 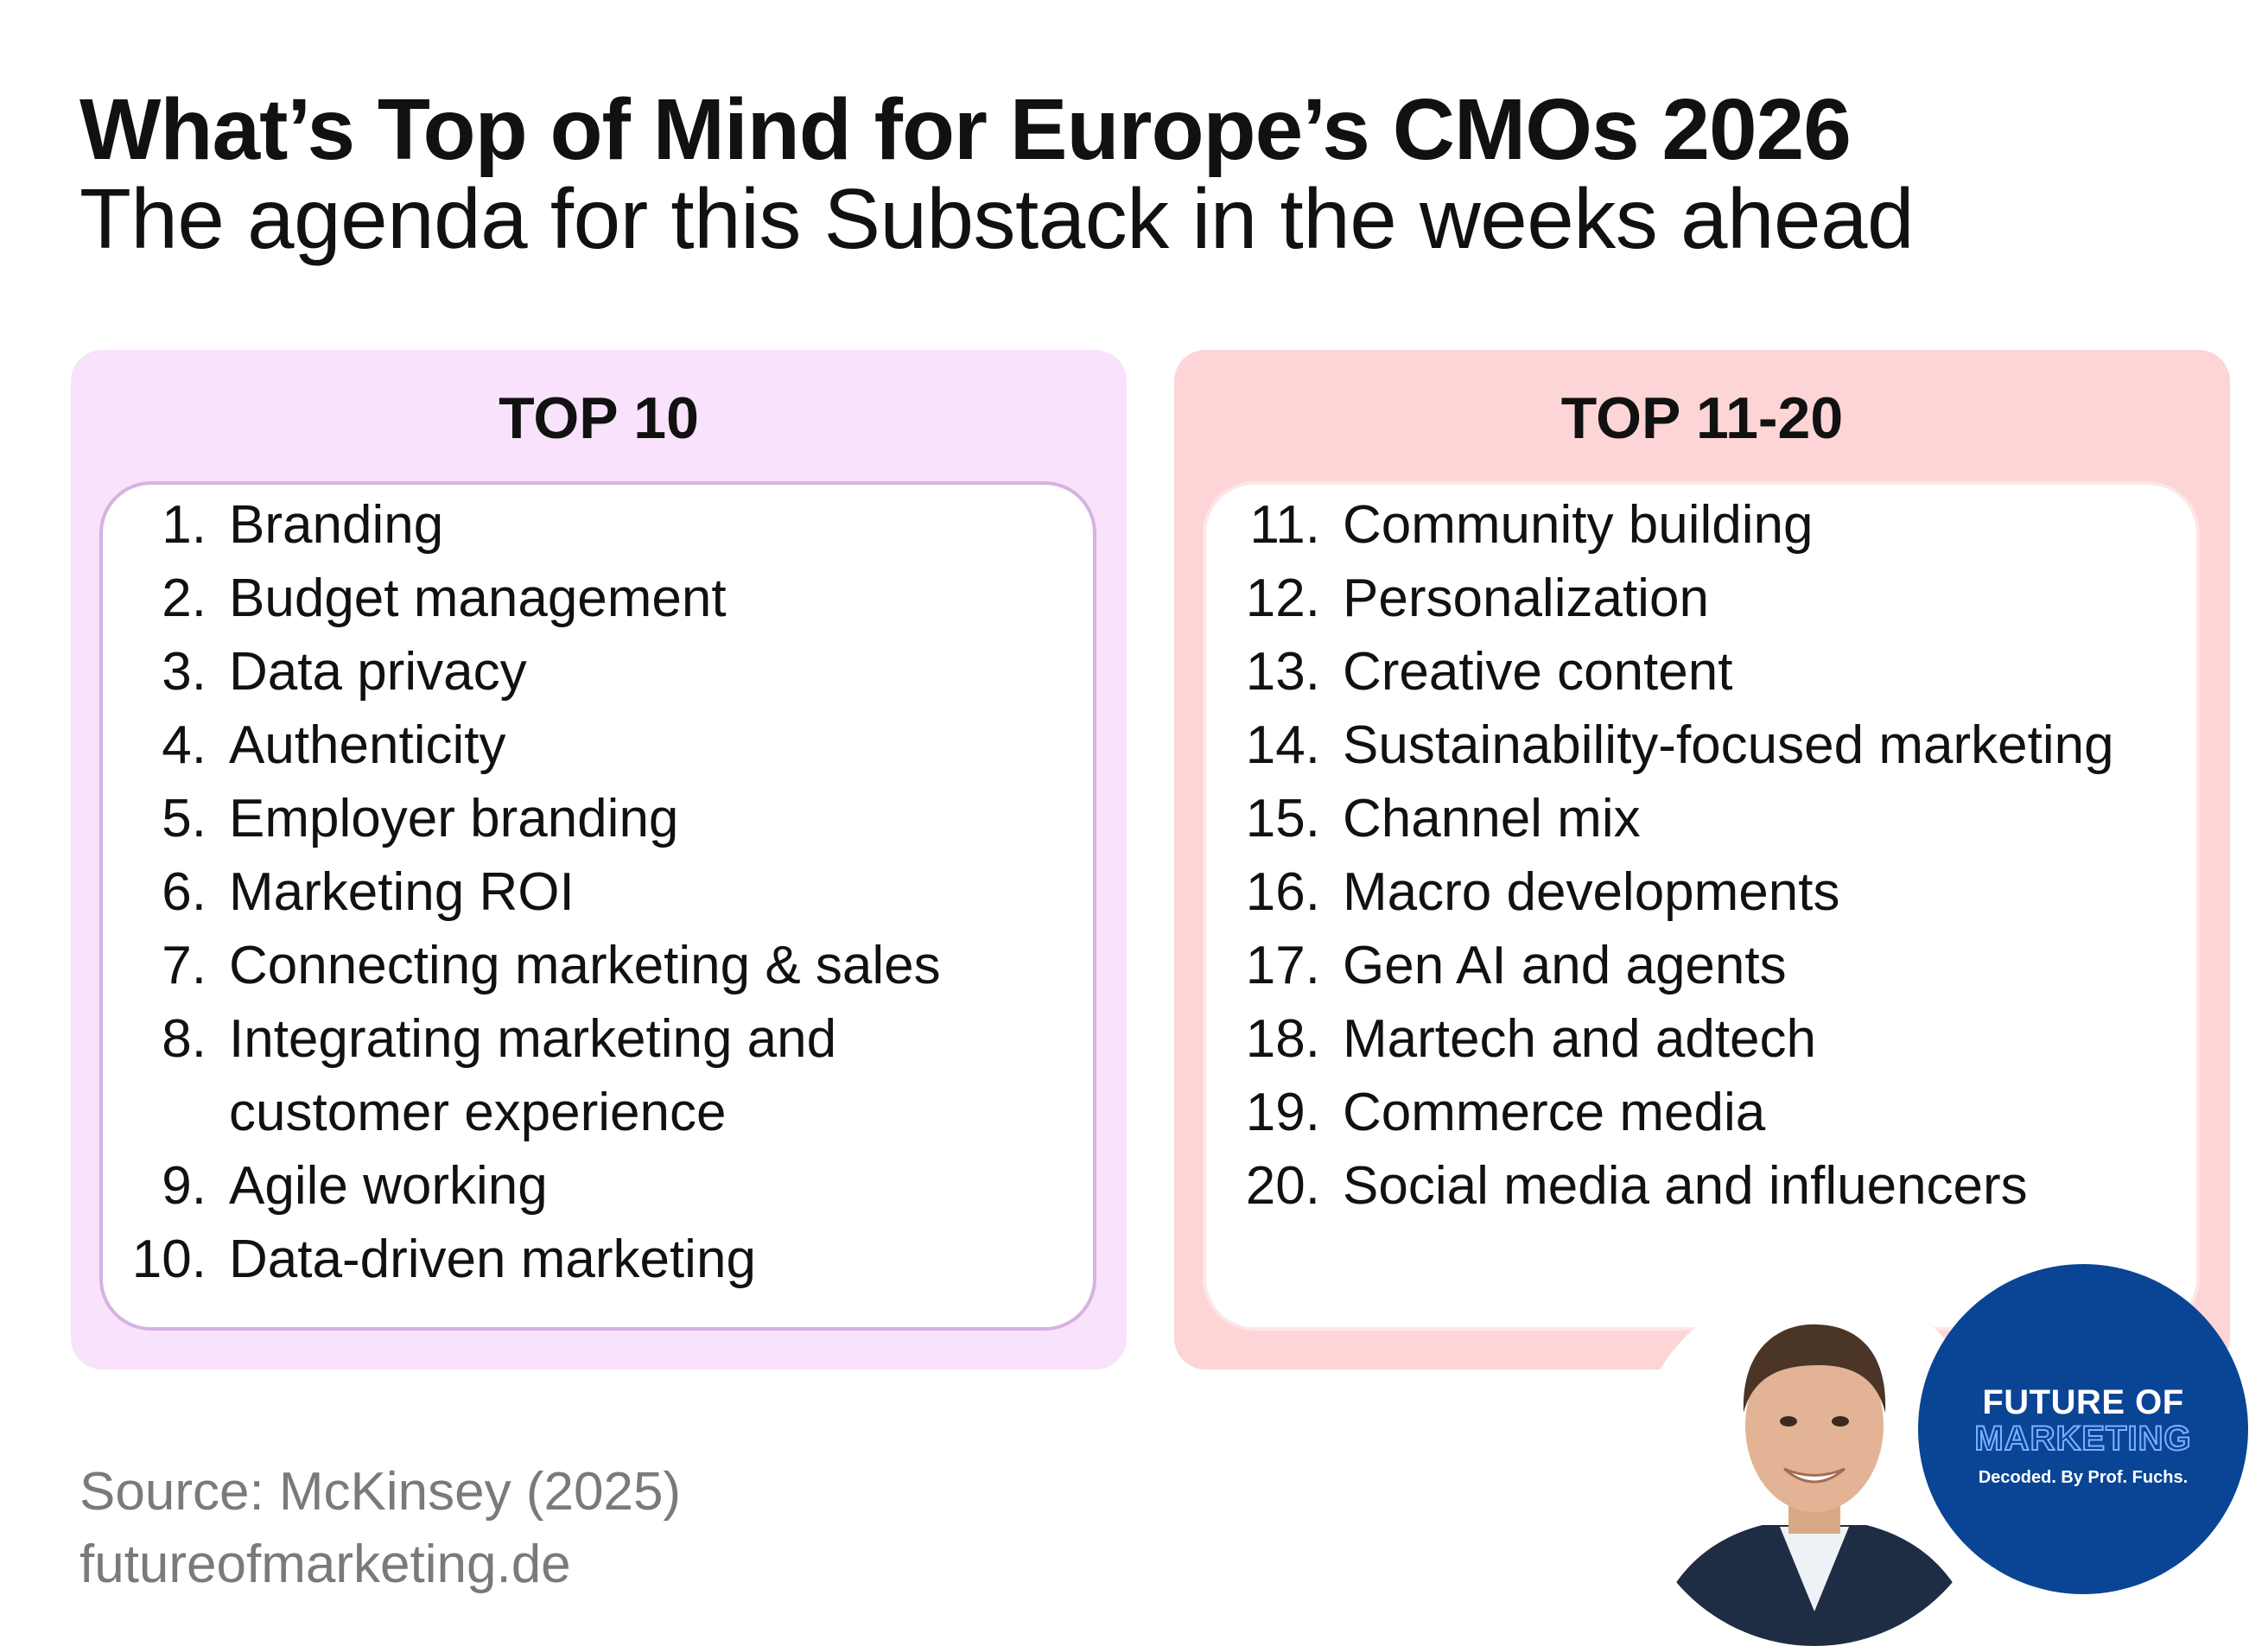 What do you see at coordinates (1282, 672) in the screenshot?
I see `item-number: 13.` at bounding box center [1282, 672].